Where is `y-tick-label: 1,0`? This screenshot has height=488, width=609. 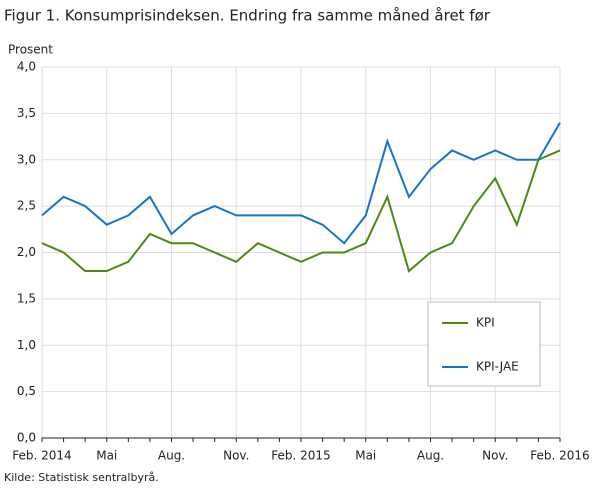
y-tick-label: 1,0 is located at coordinates (26, 345).